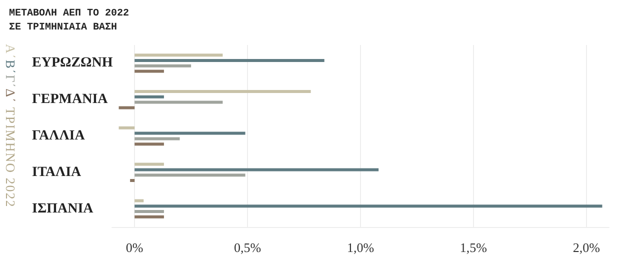  Describe the element at coordinates (72, 63) in the screenshot. I see `y-tick-label: ΕΥΡΩΖΩΝΗ` at that location.